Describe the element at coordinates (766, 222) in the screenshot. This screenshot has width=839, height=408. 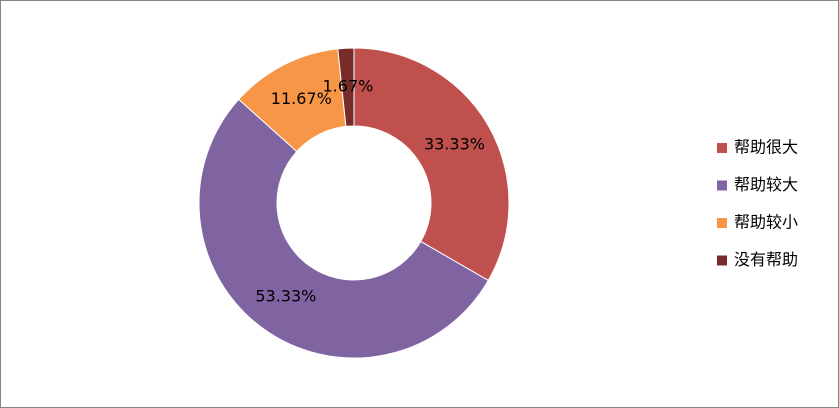
I see `legend-label: 帮助较小` at that location.